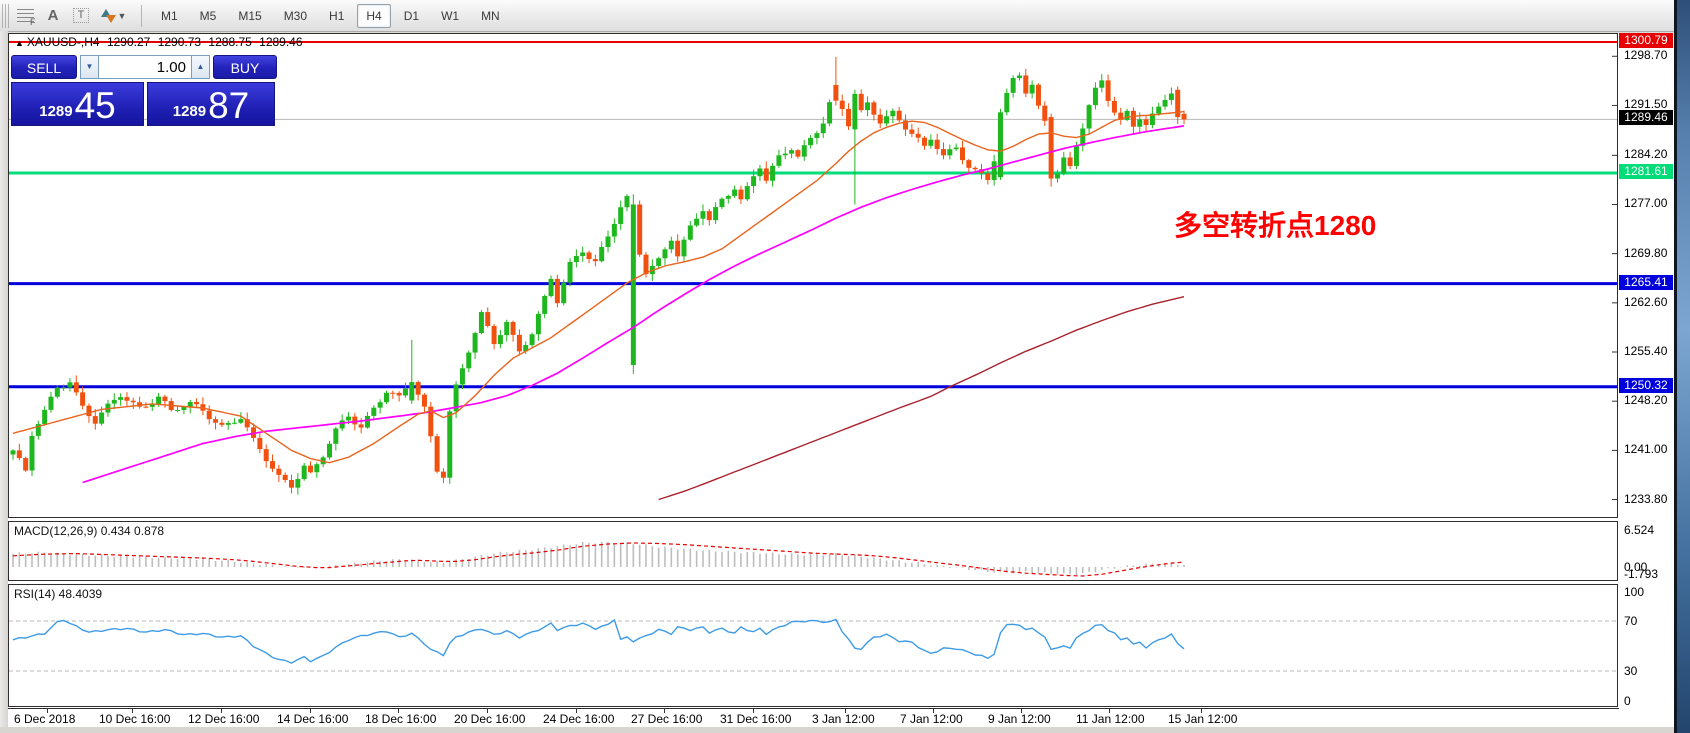 This screenshot has height=733, width=1690. What do you see at coordinates (313, 719) in the screenshot?
I see `date-label: 14 Dec 16:00` at bounding box center [313, 719].